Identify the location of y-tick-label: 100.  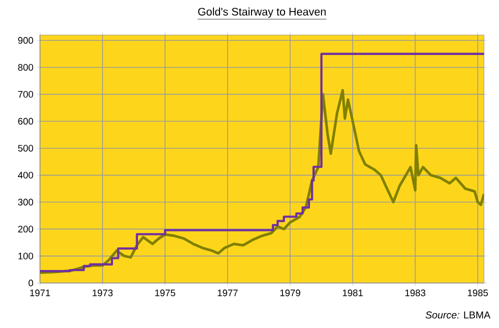
(26, 256).